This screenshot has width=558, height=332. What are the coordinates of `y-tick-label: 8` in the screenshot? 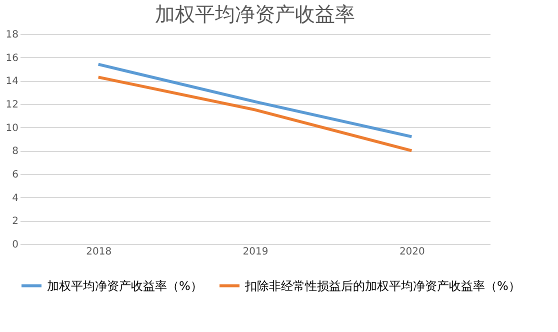 It's located at (15, 152).